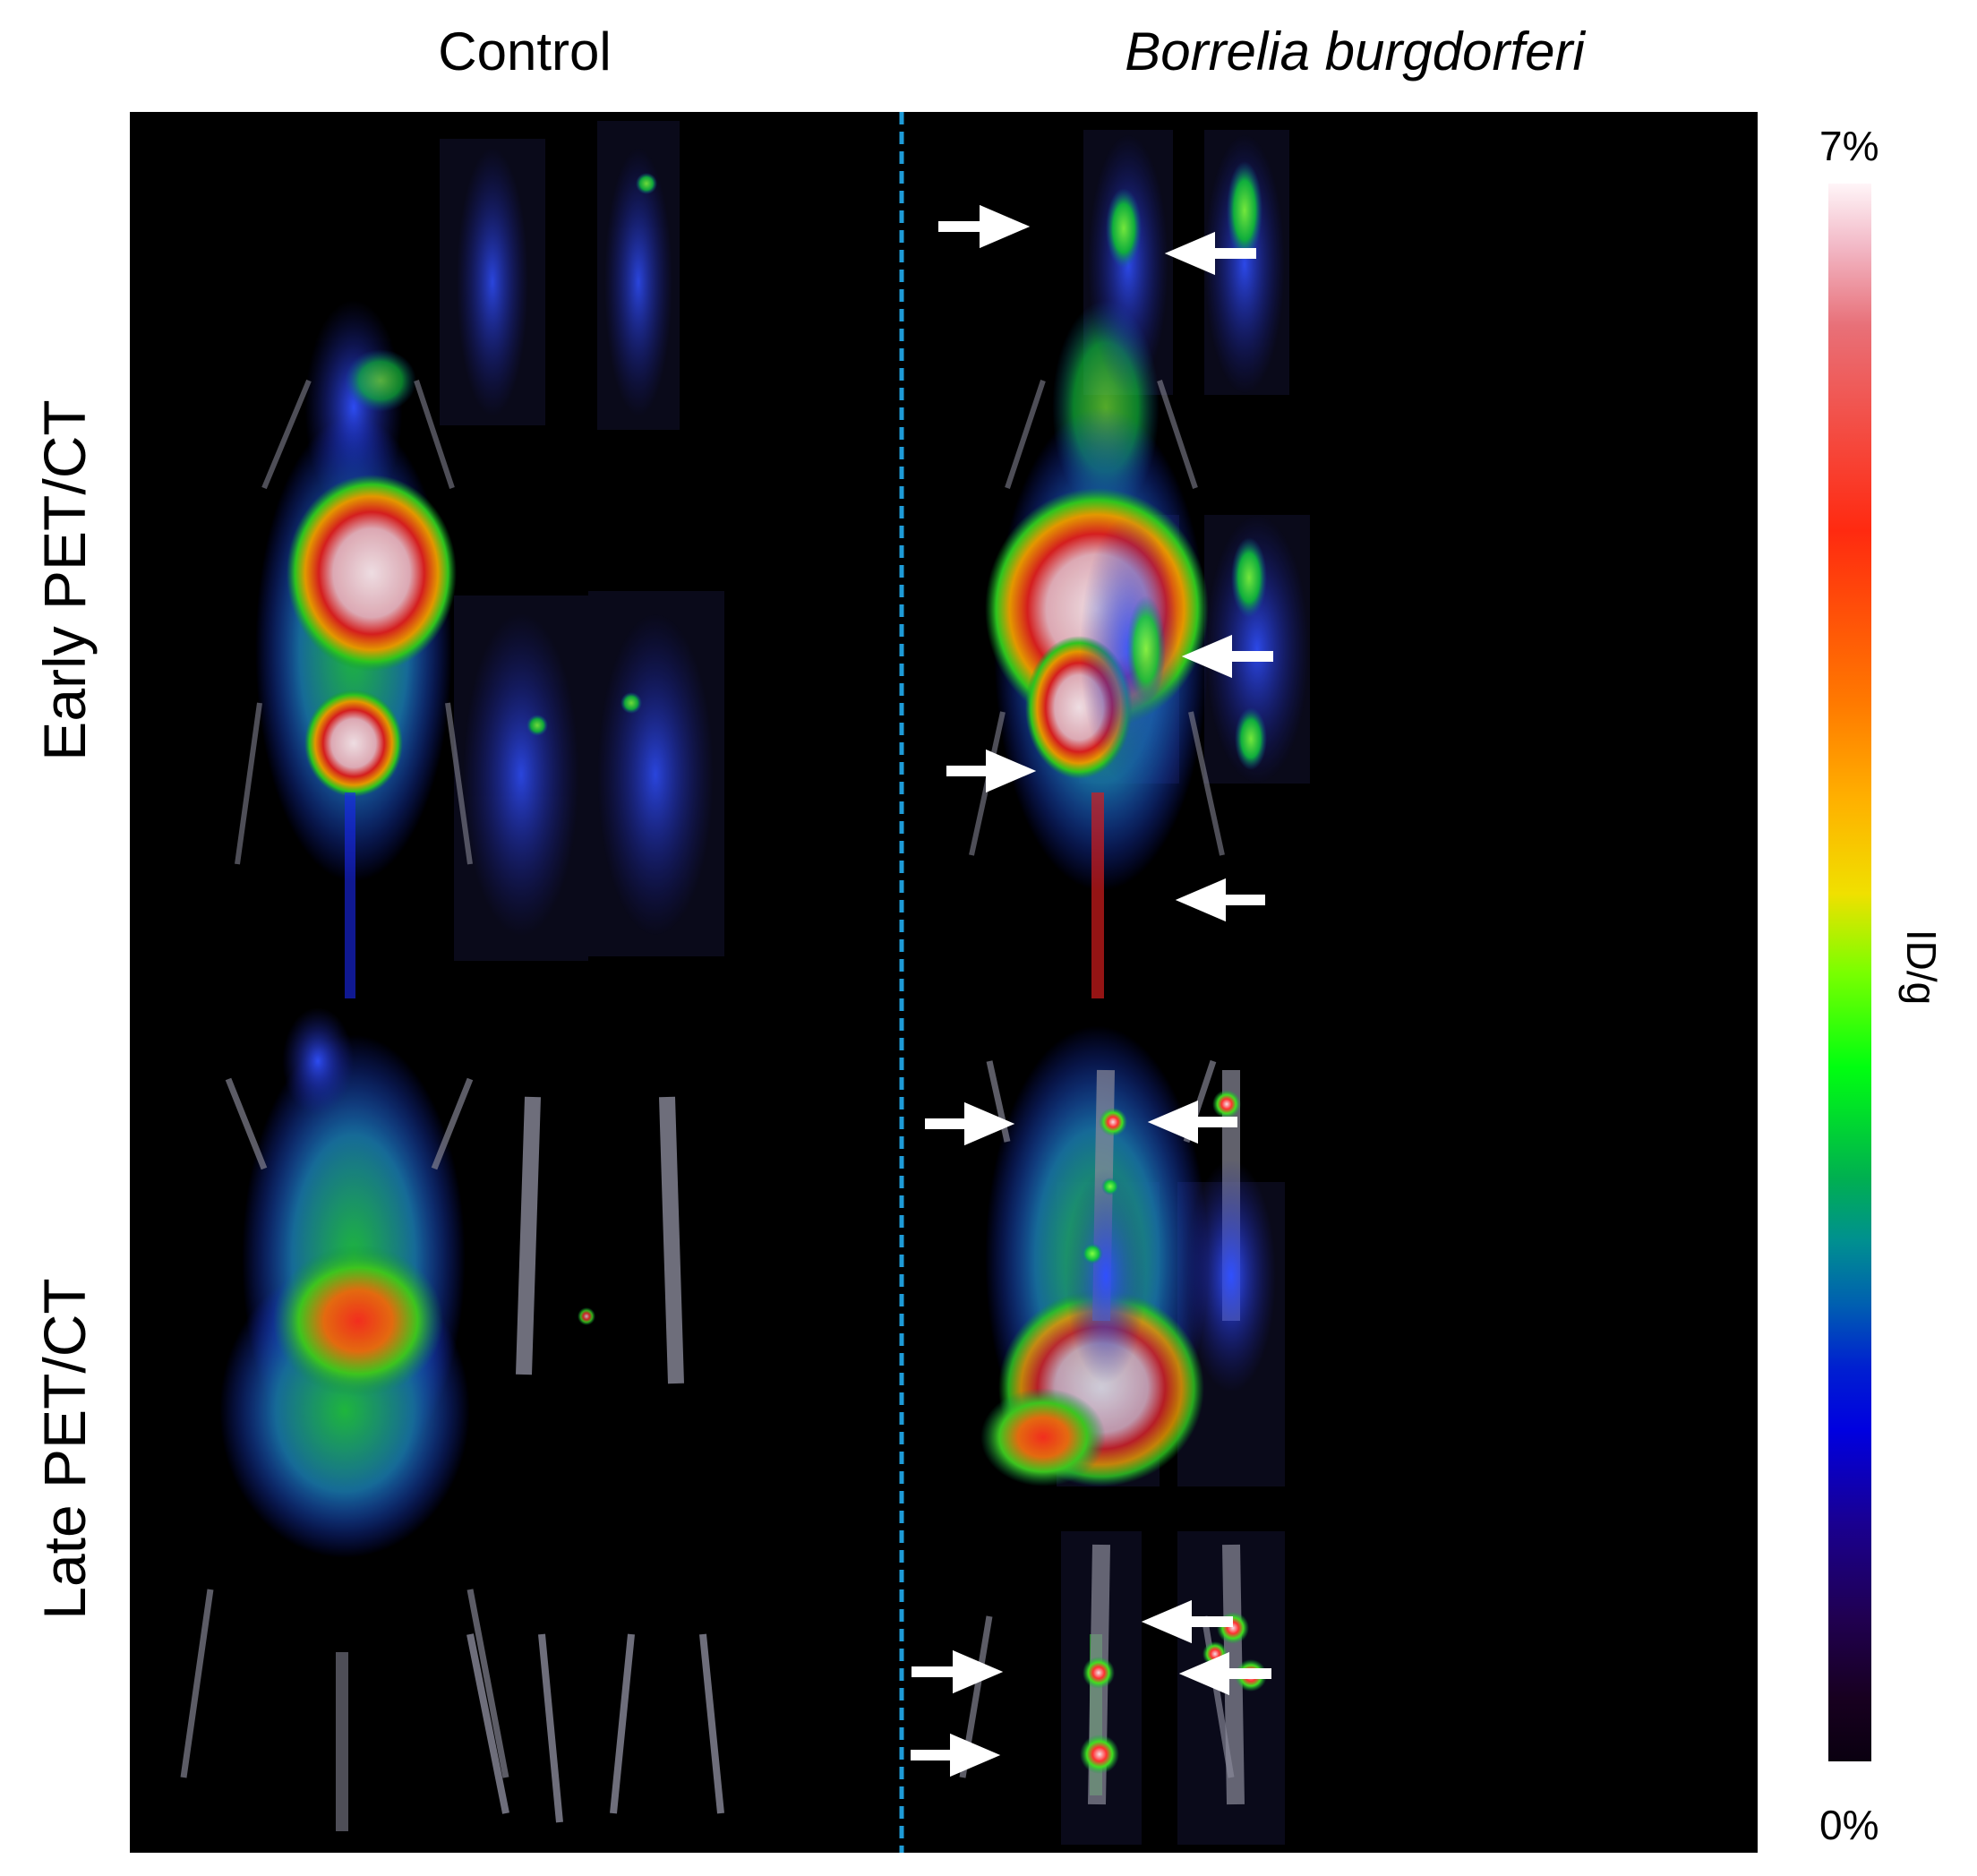  What do you see at coordinates (1194, 459) in the screenshot?
I see `borrelia-early-limbs` at bounding box center [1194, 459].